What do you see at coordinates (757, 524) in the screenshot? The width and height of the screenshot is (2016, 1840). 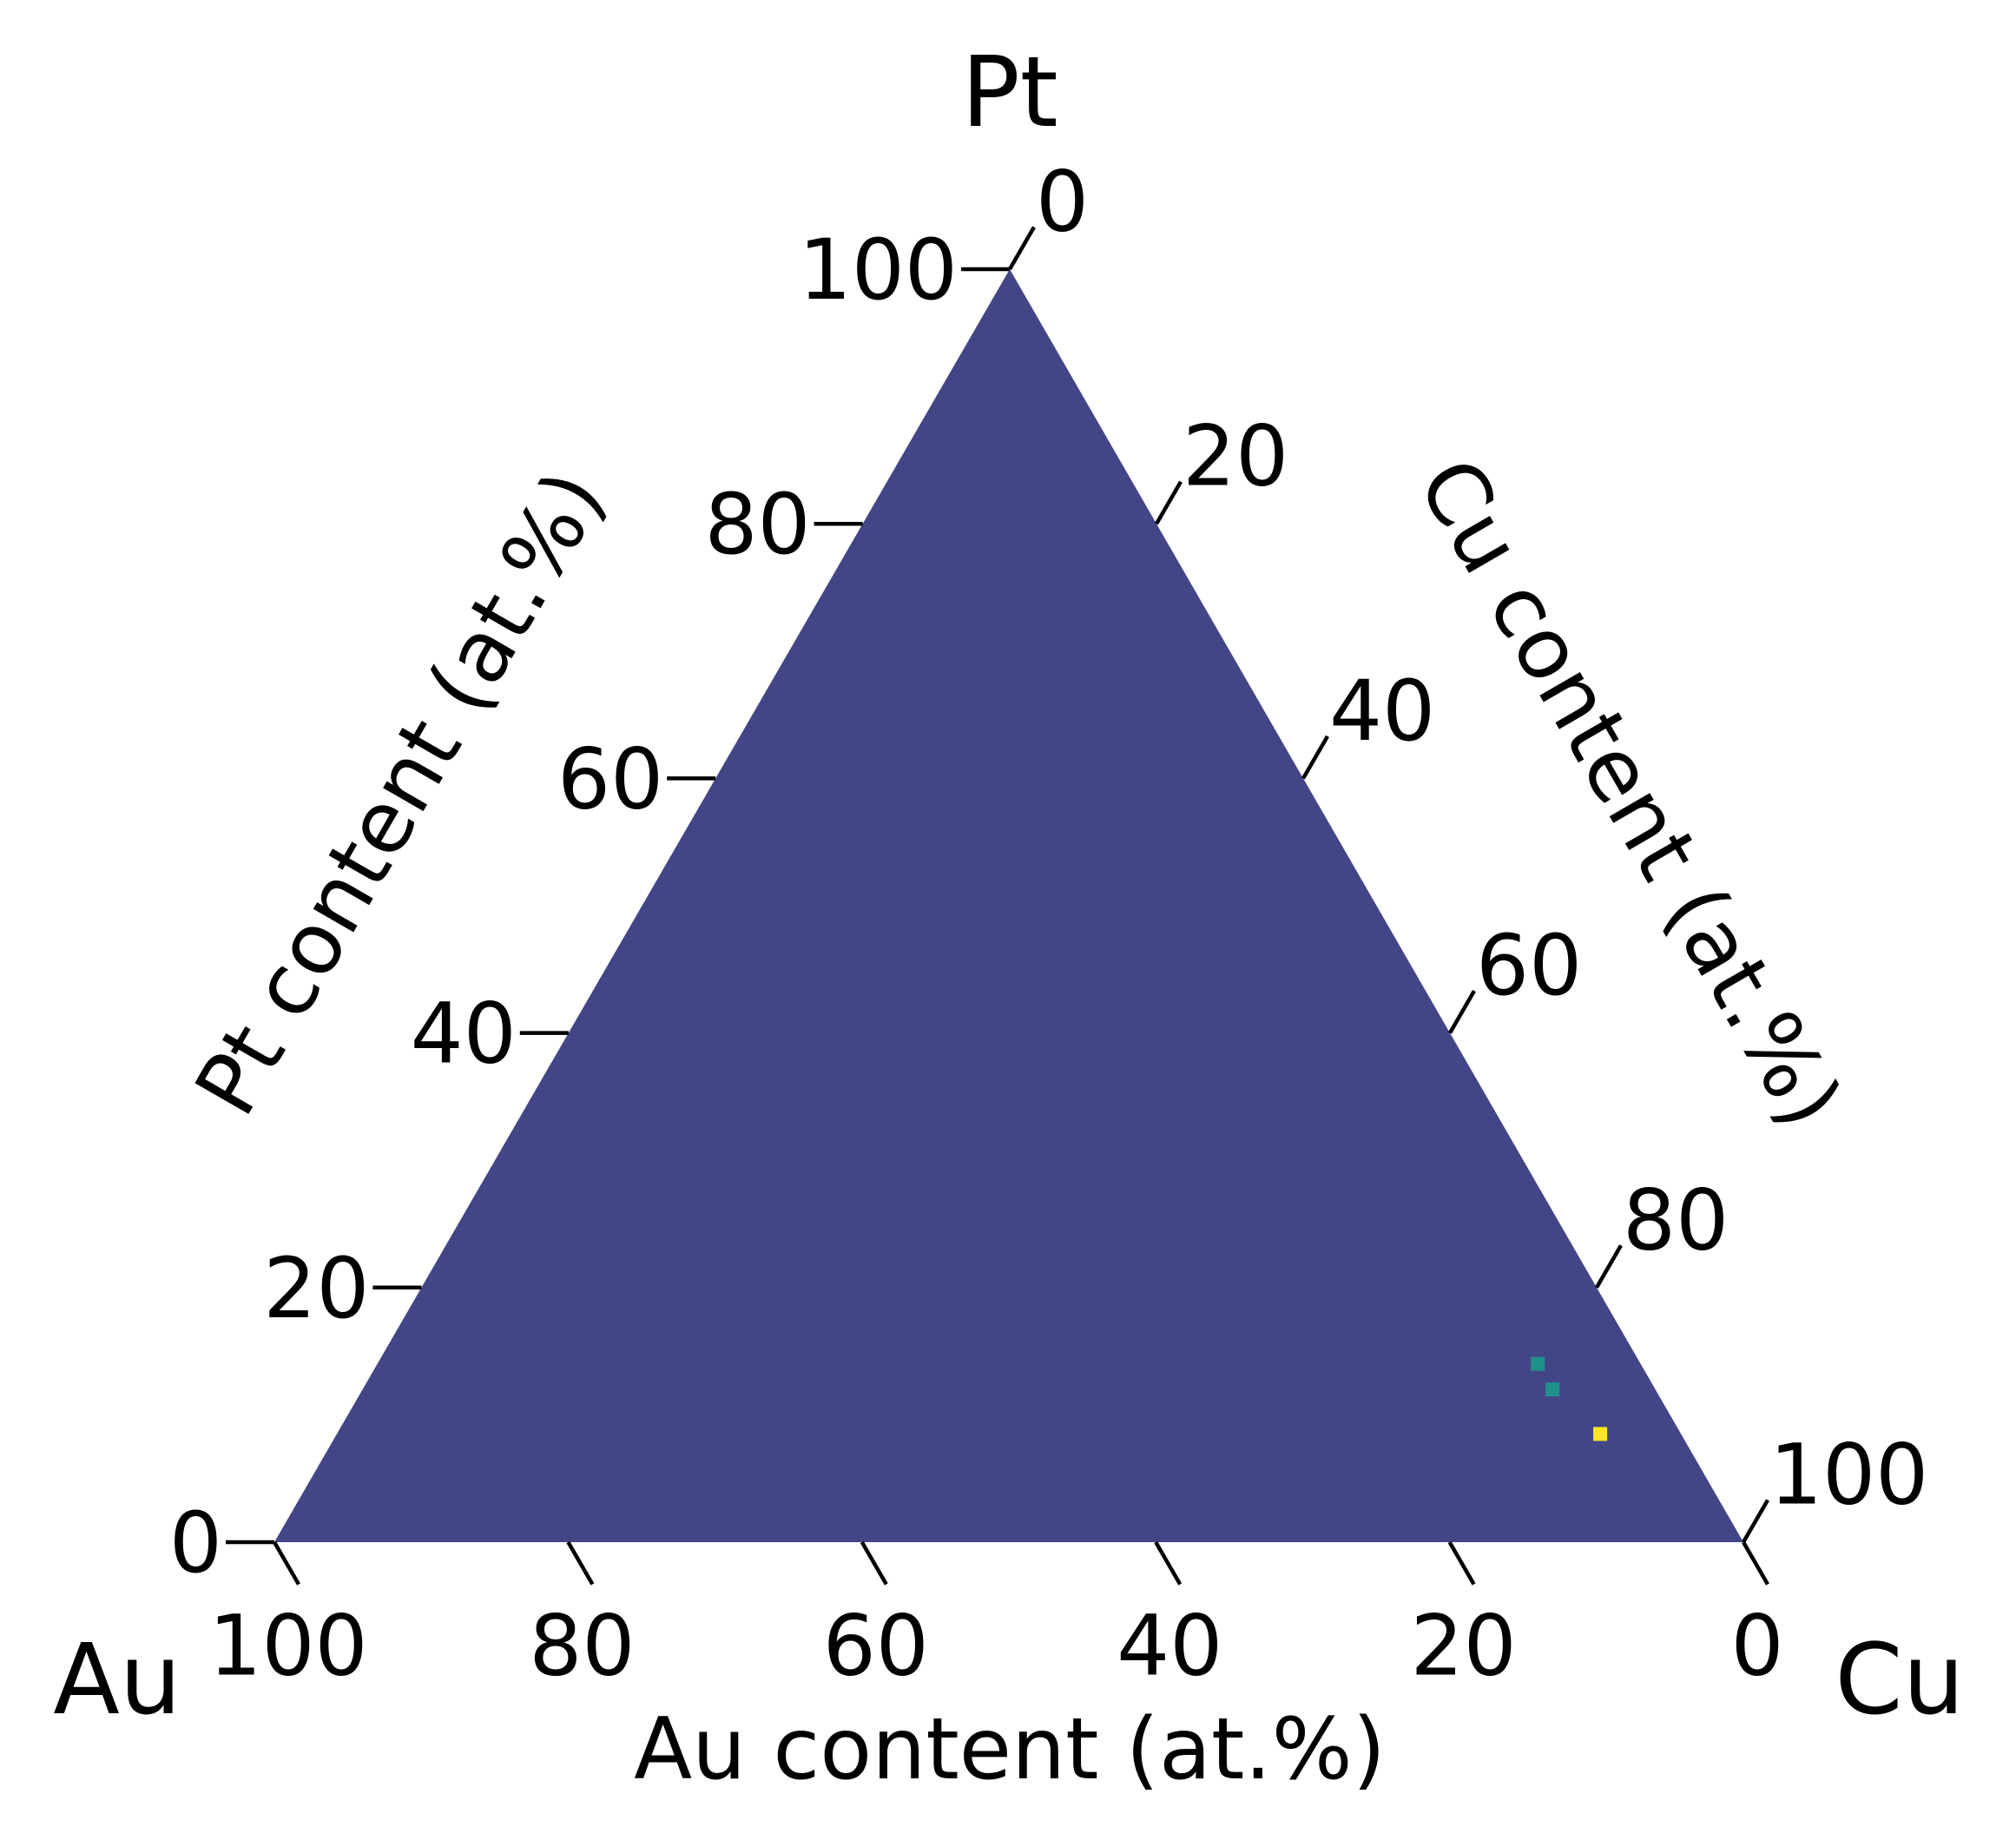 I see `tick-label-left-4: 80` at bounding box center [757, 524].